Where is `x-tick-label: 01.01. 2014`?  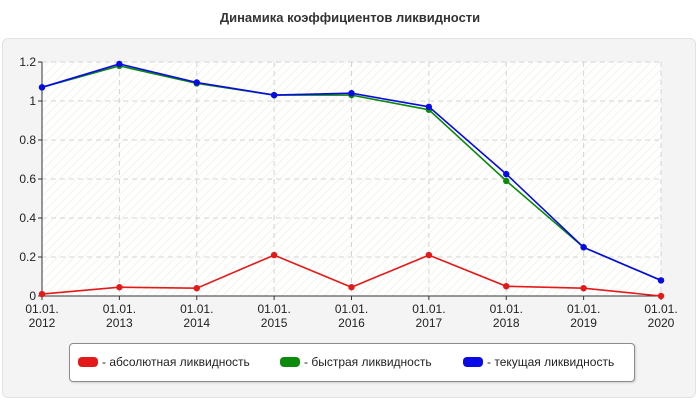
x-tick-label: 01.01. 2014 is located at coordinates (196, 316).